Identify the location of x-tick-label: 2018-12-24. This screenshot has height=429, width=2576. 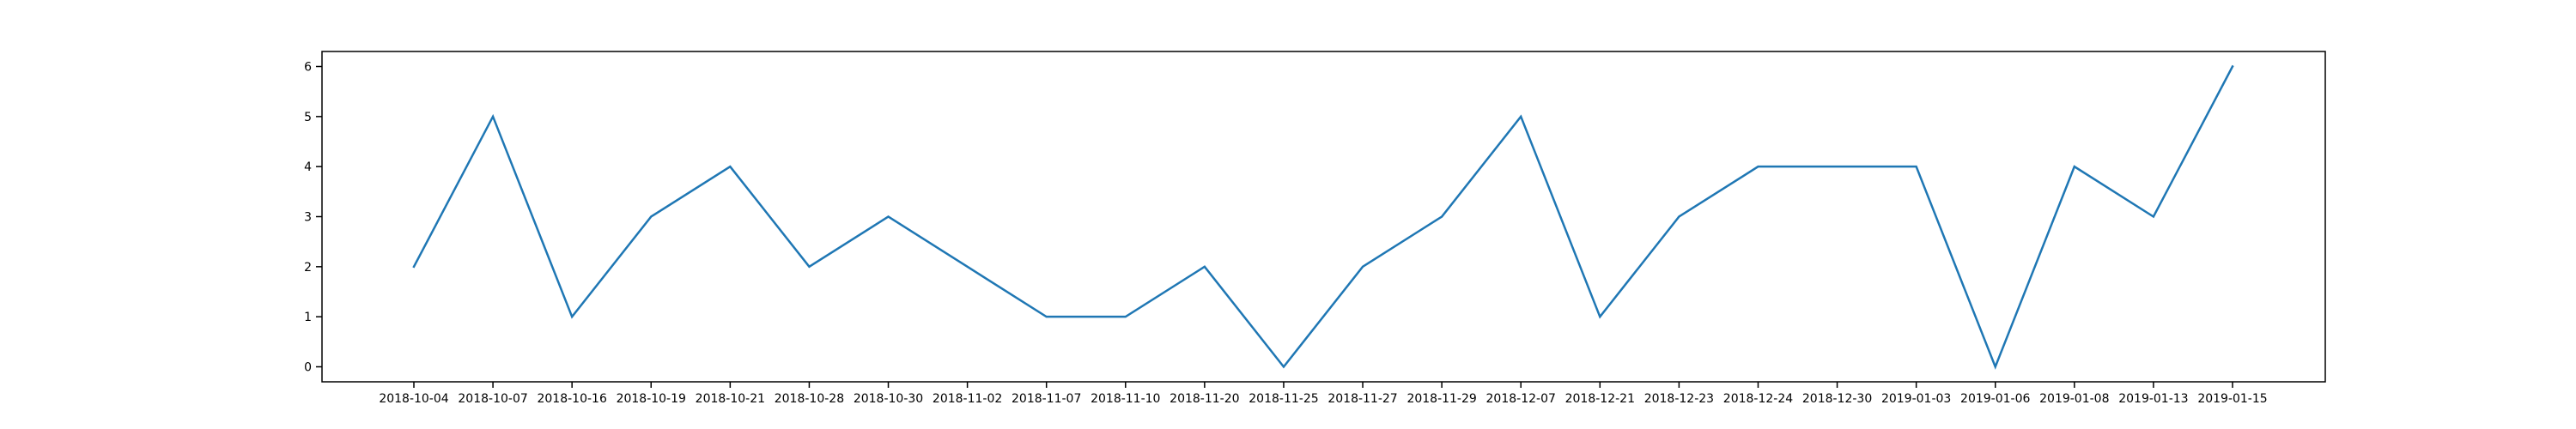
(1758, 399).